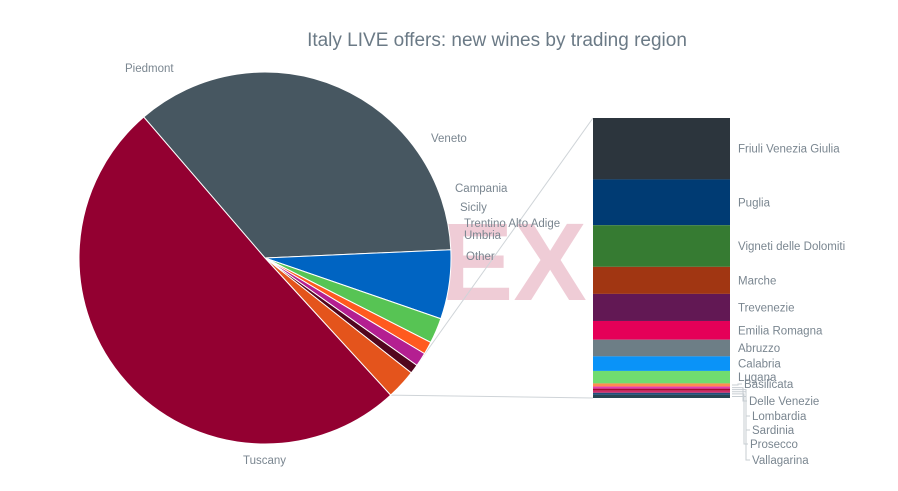 The image size is (898, 491). I want to click on other-breakdown-bar, so click(661, 258).